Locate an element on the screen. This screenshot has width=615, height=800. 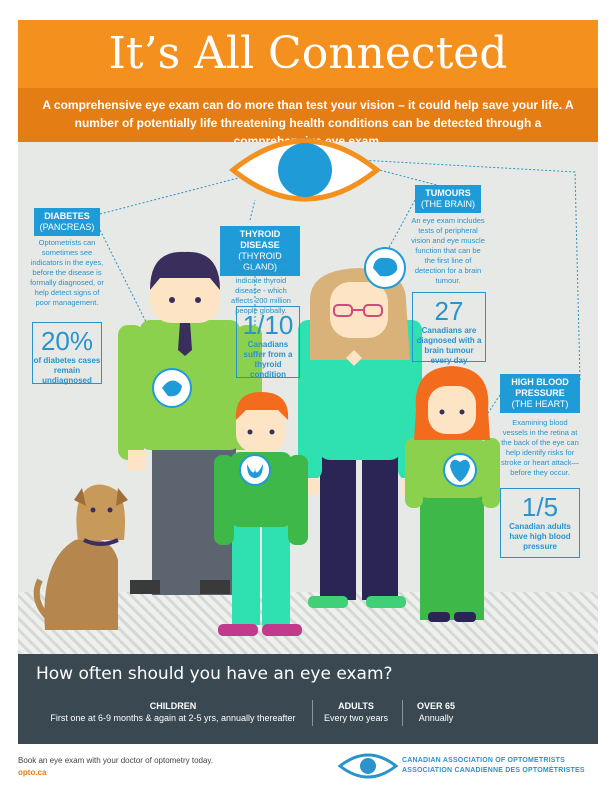
frequency-over-65: OVER 65 Annually is located at coordinates (436, 712).